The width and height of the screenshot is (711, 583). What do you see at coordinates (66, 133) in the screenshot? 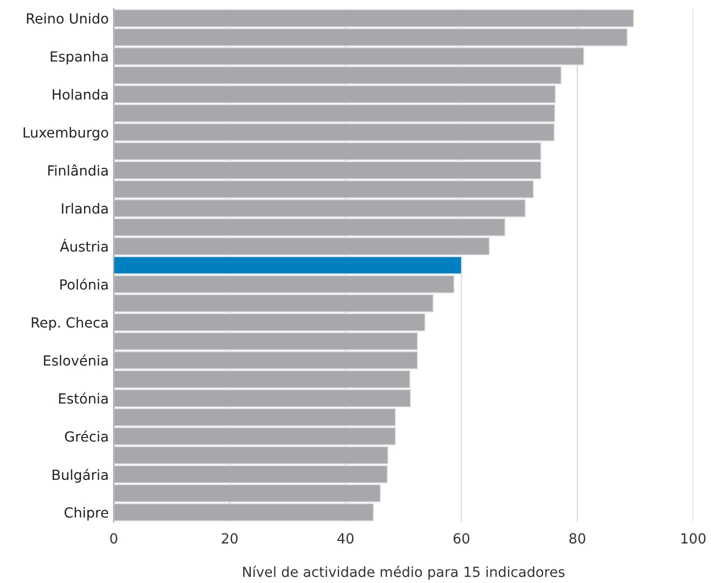
I see `y-tick-label: Luxemburgo` at bounding box center [66, 133].